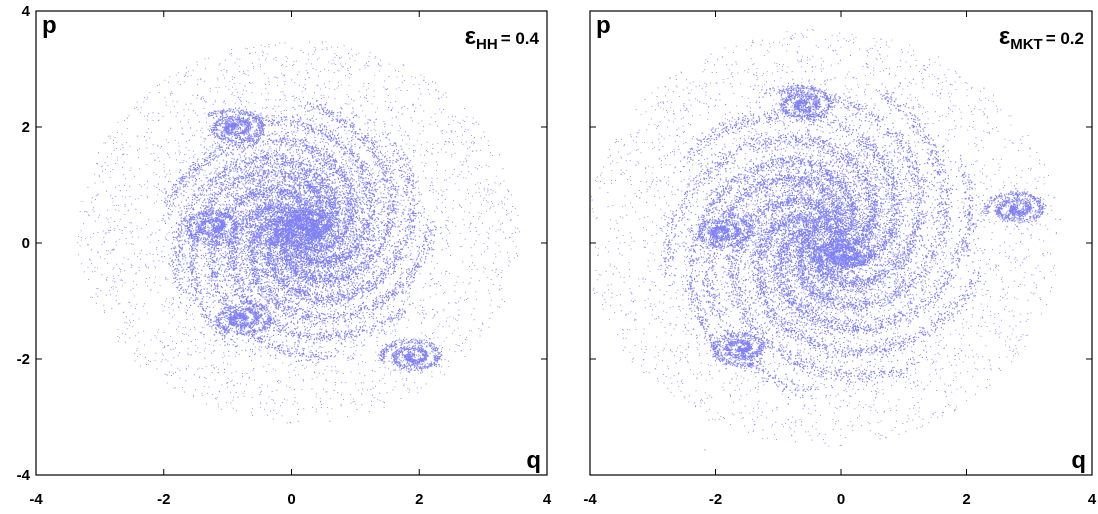 This screenshot has height=514, width=1098. I want to click on y-tick-label: 0, so click(26, 243).